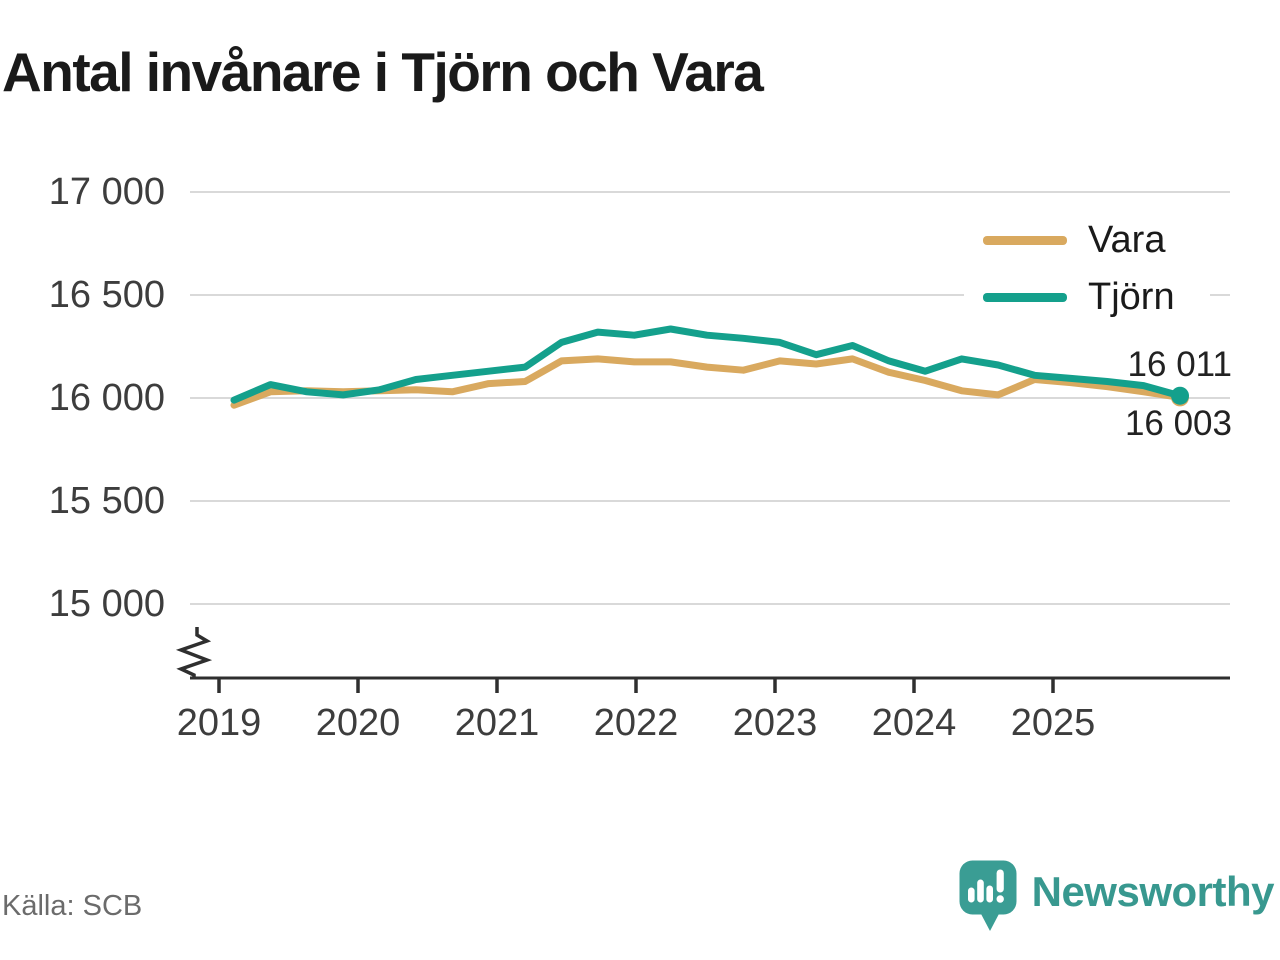 The width and height of the screenshot is (1280, 960). I want to click on series-end-dots, so click(1180, 396).